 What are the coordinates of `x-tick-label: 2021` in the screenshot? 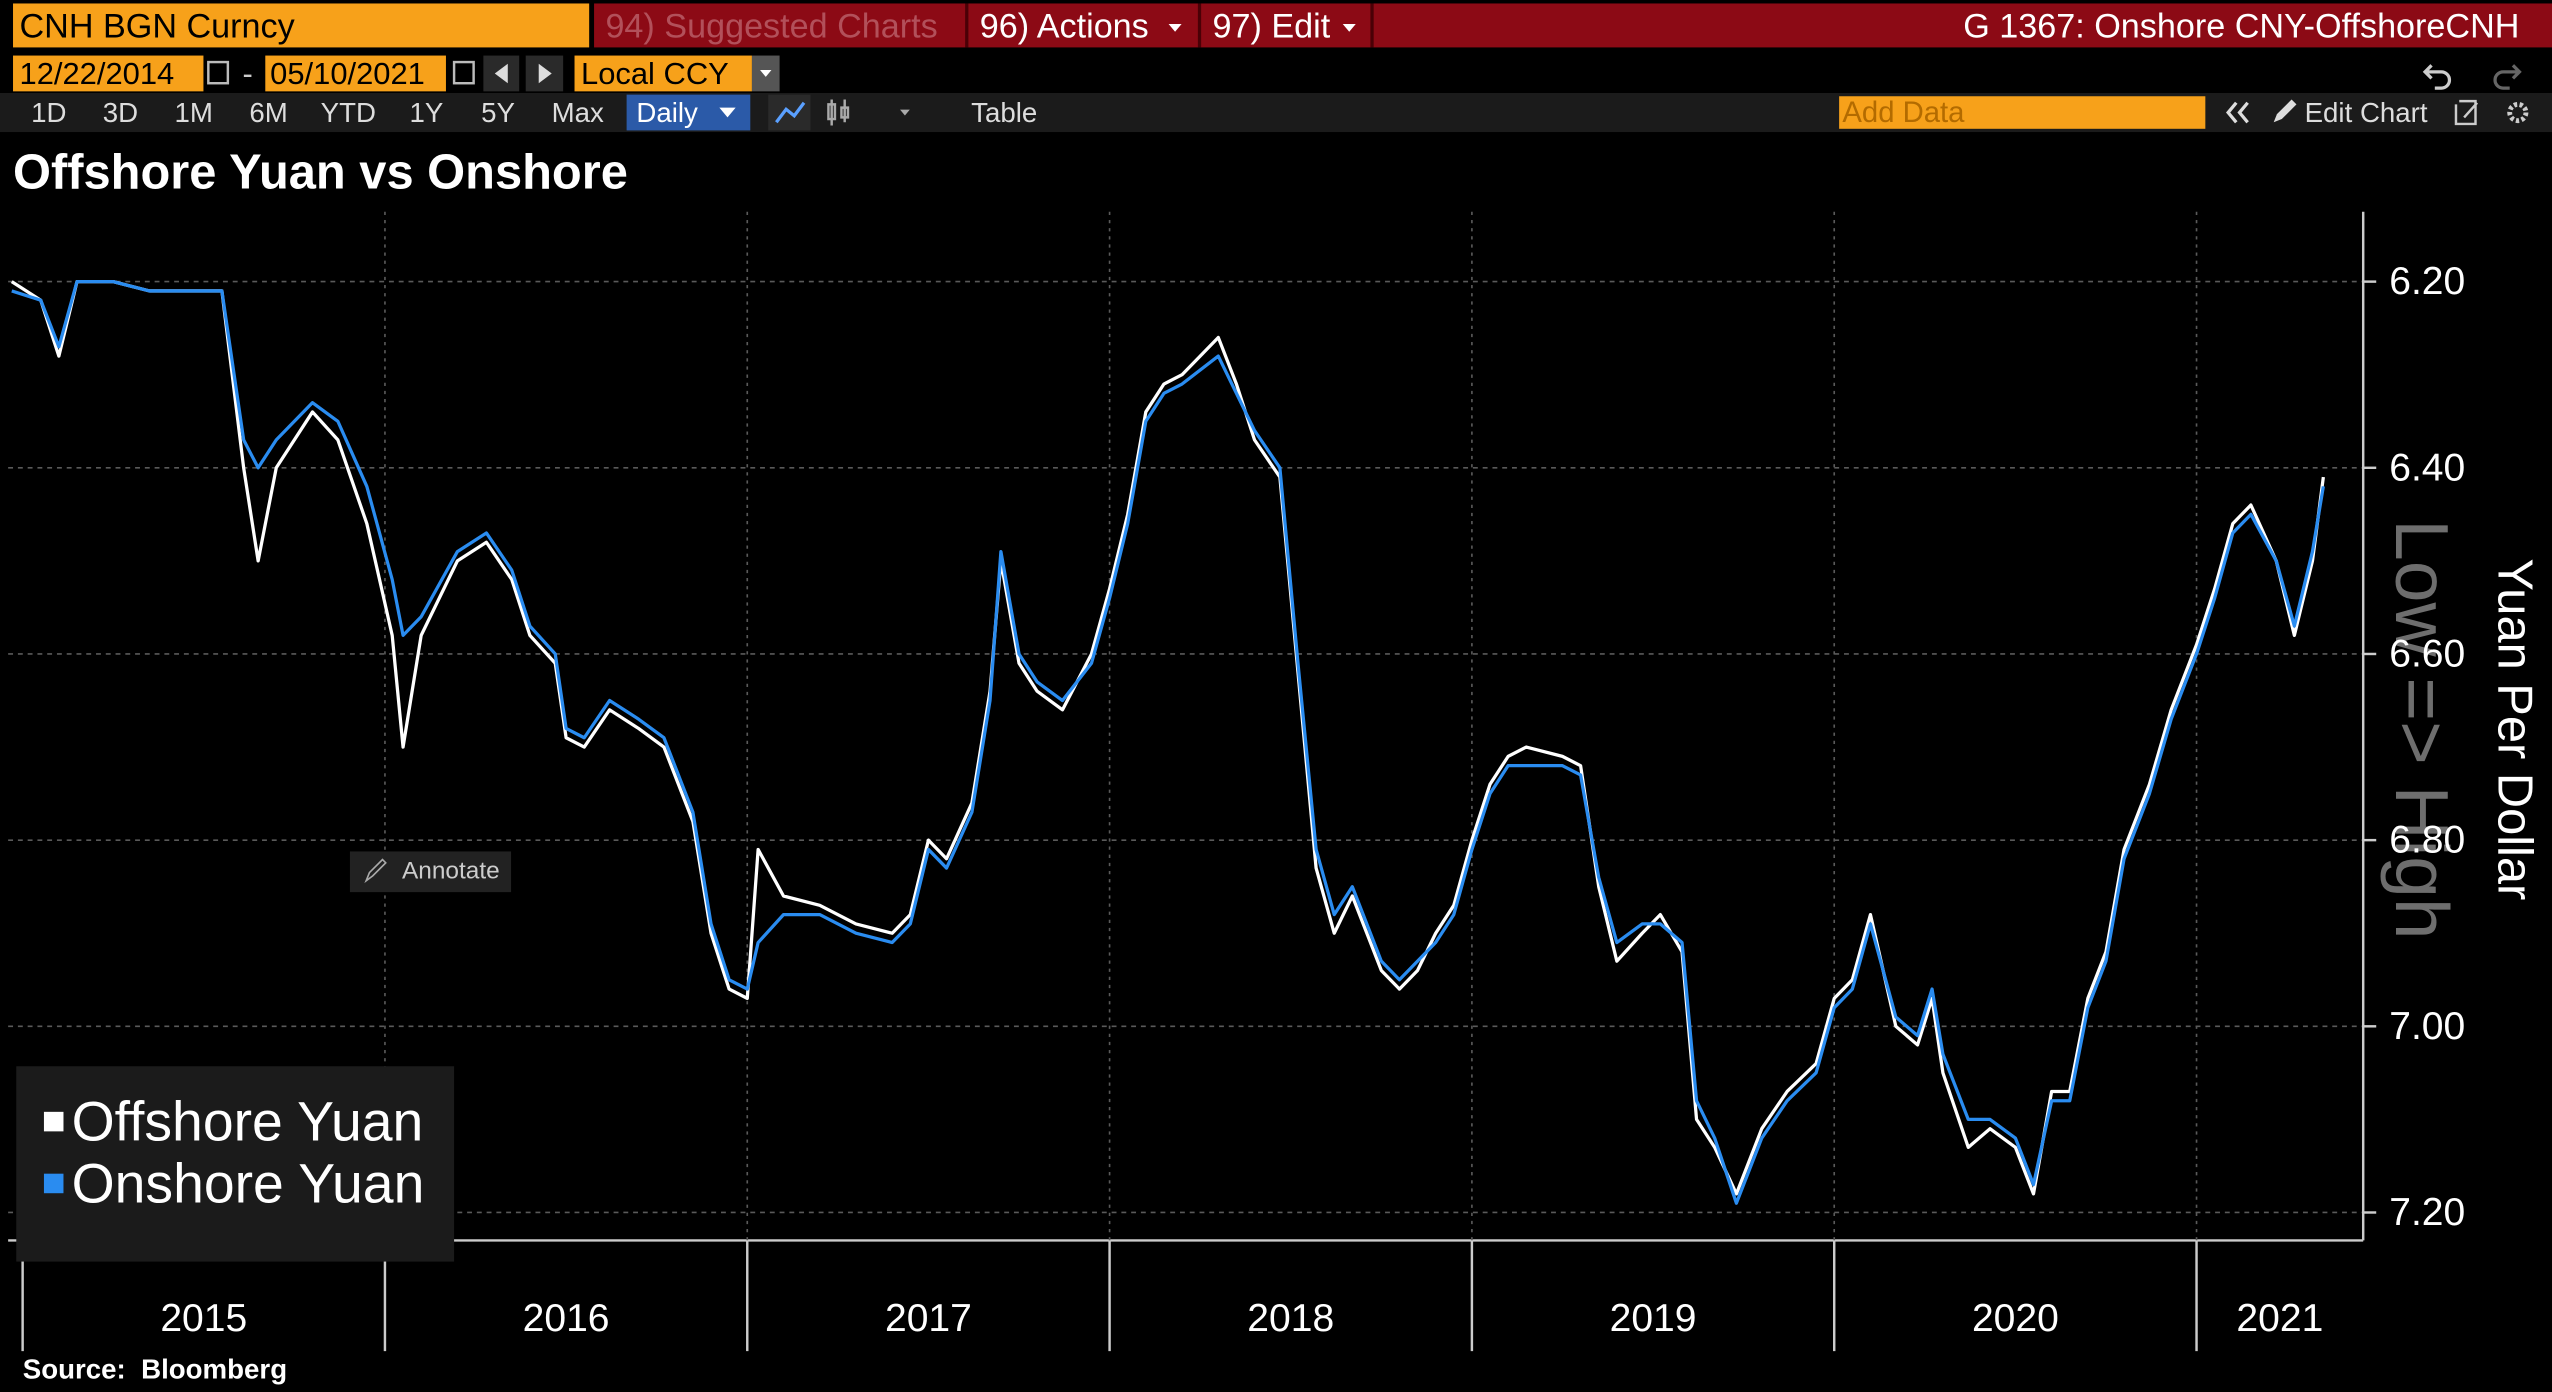 It's located at (2279, 1318).